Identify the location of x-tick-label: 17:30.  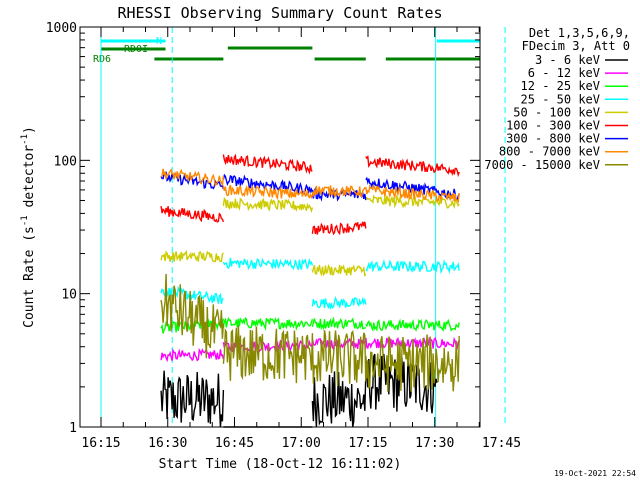
(434, 443).